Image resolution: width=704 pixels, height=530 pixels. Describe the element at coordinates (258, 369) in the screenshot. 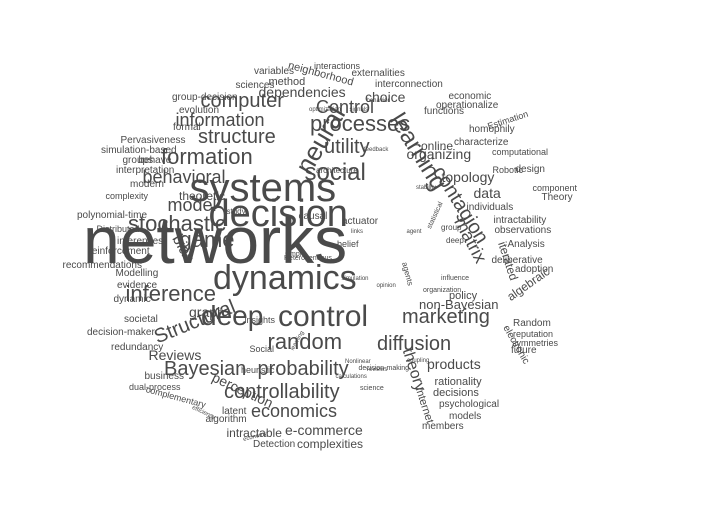

I see `cloud-word: heuristic` at that location.